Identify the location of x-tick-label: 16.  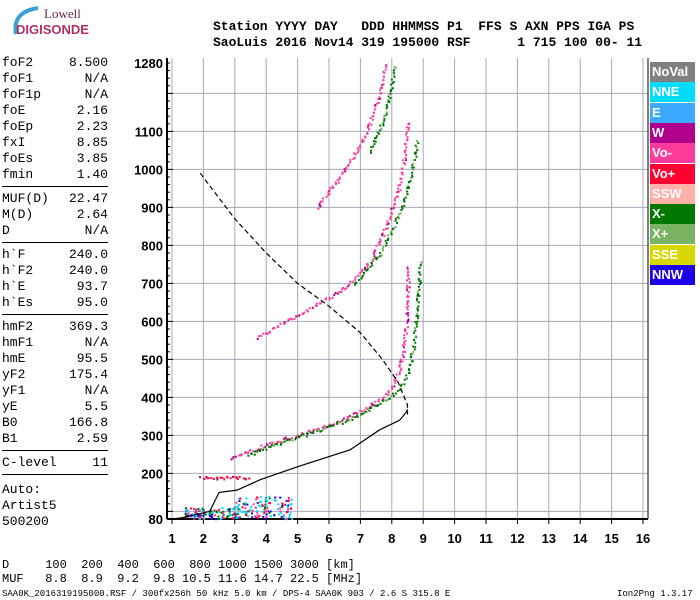
(643, 538).